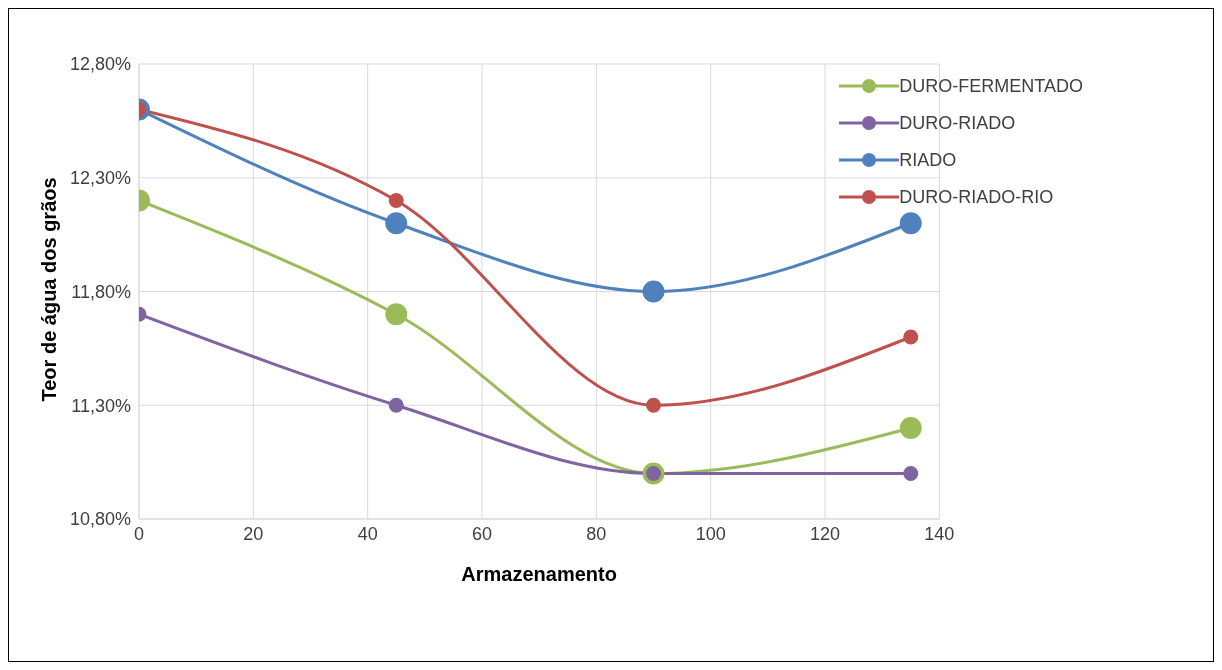 The height and width of the screenshot is (670, 1222). Describe the element at coordinates (101, 291) in the screenshot. I see `y-tick-label: 11,80%` at that location.